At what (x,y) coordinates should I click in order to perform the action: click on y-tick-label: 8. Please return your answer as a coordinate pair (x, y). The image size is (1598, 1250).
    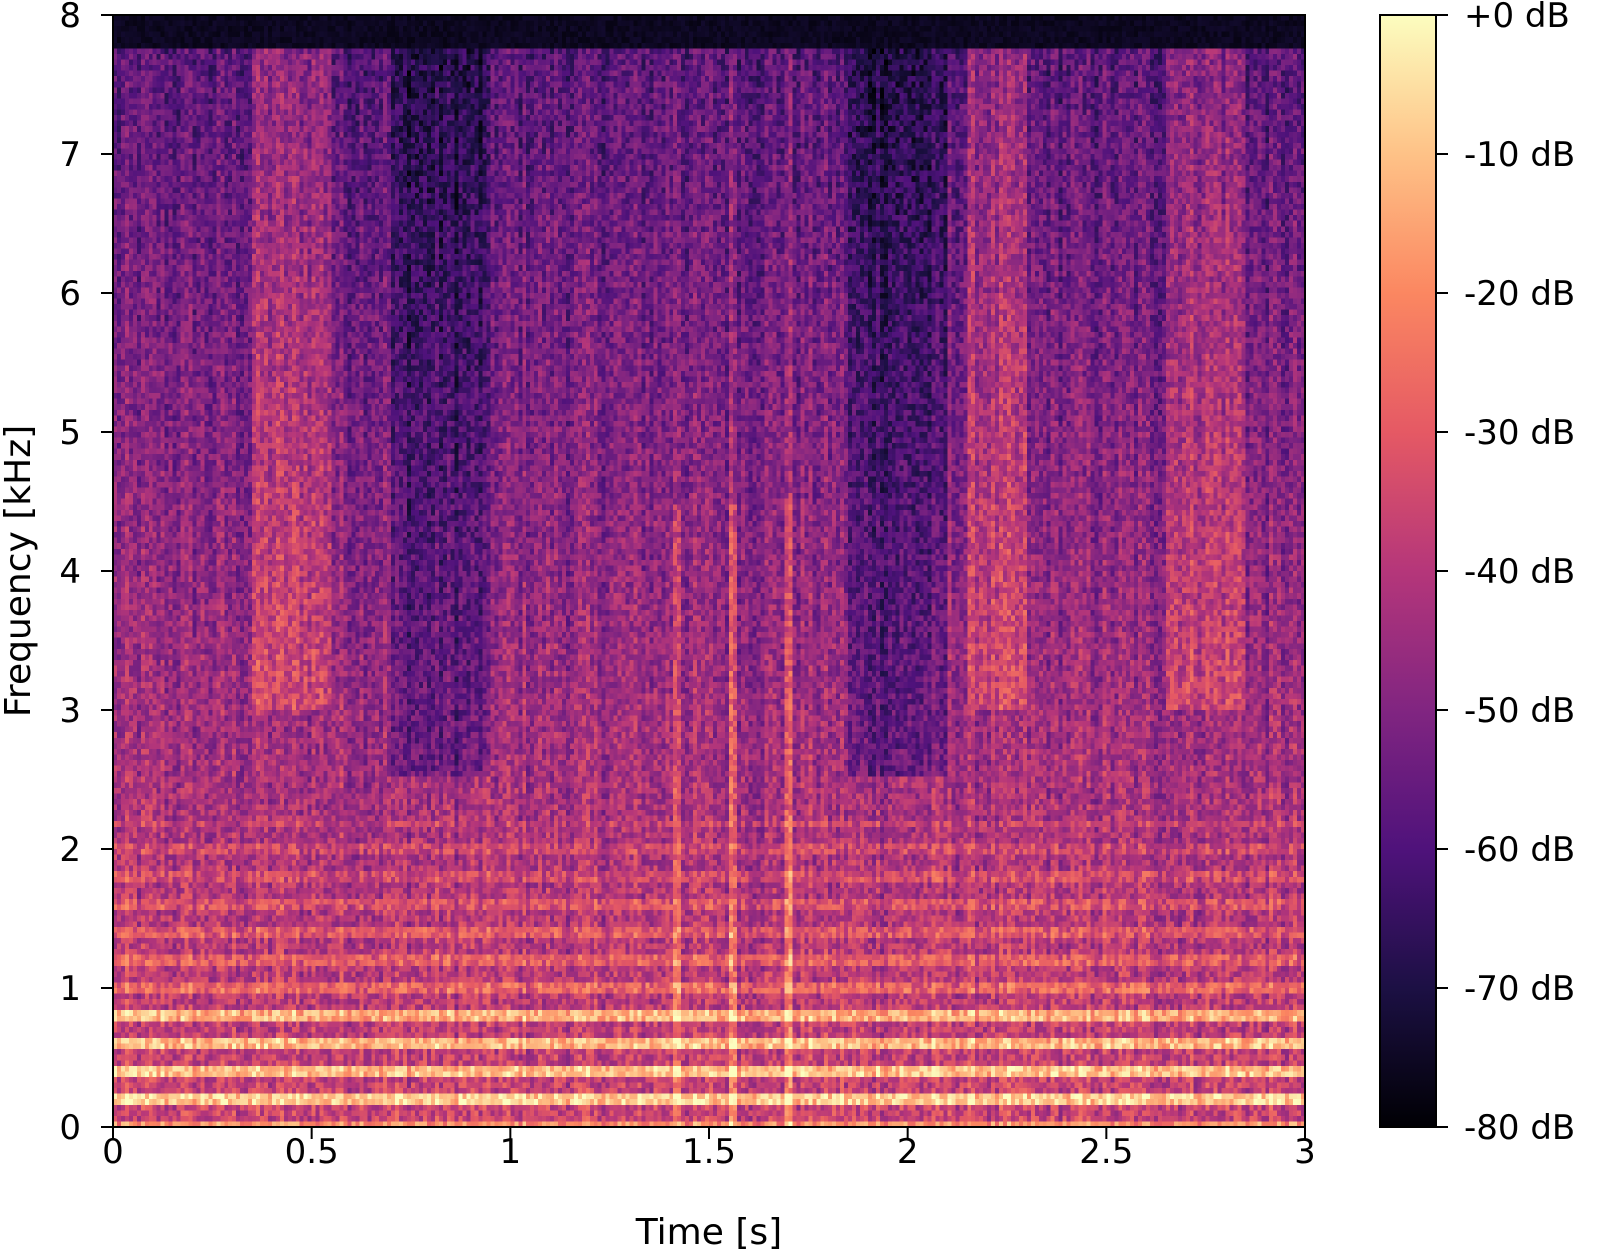
    Looking at the image, I should click on (70, 18).